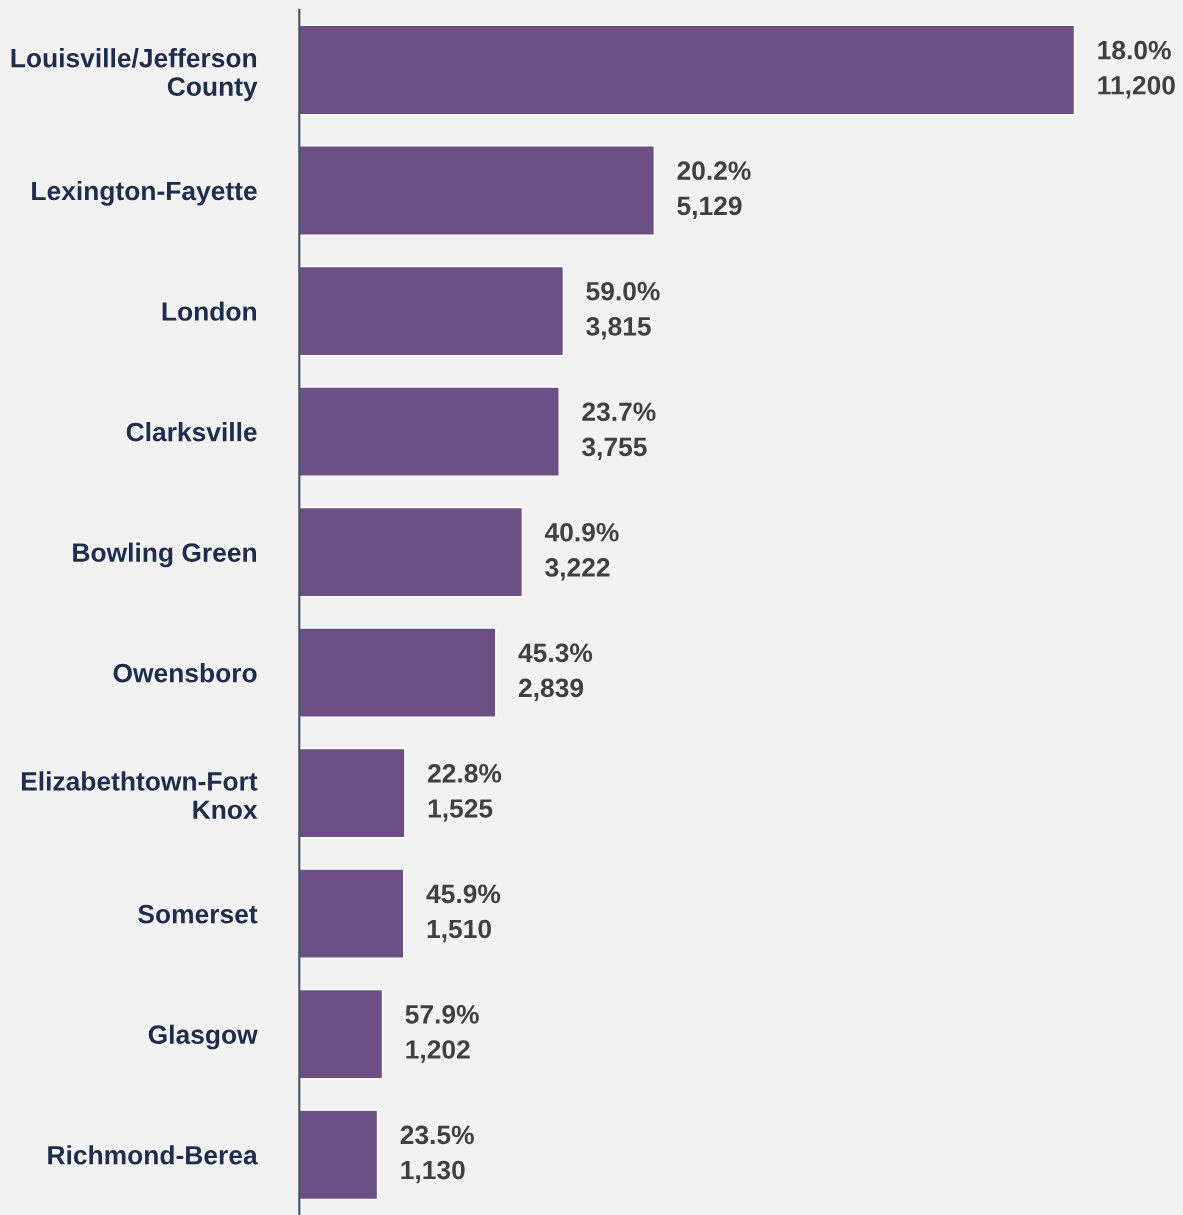 The height and width of the screenshot is (1215, 1183). I want to click on y-tick-label: Lexington-Fayette, so click(144, 193).